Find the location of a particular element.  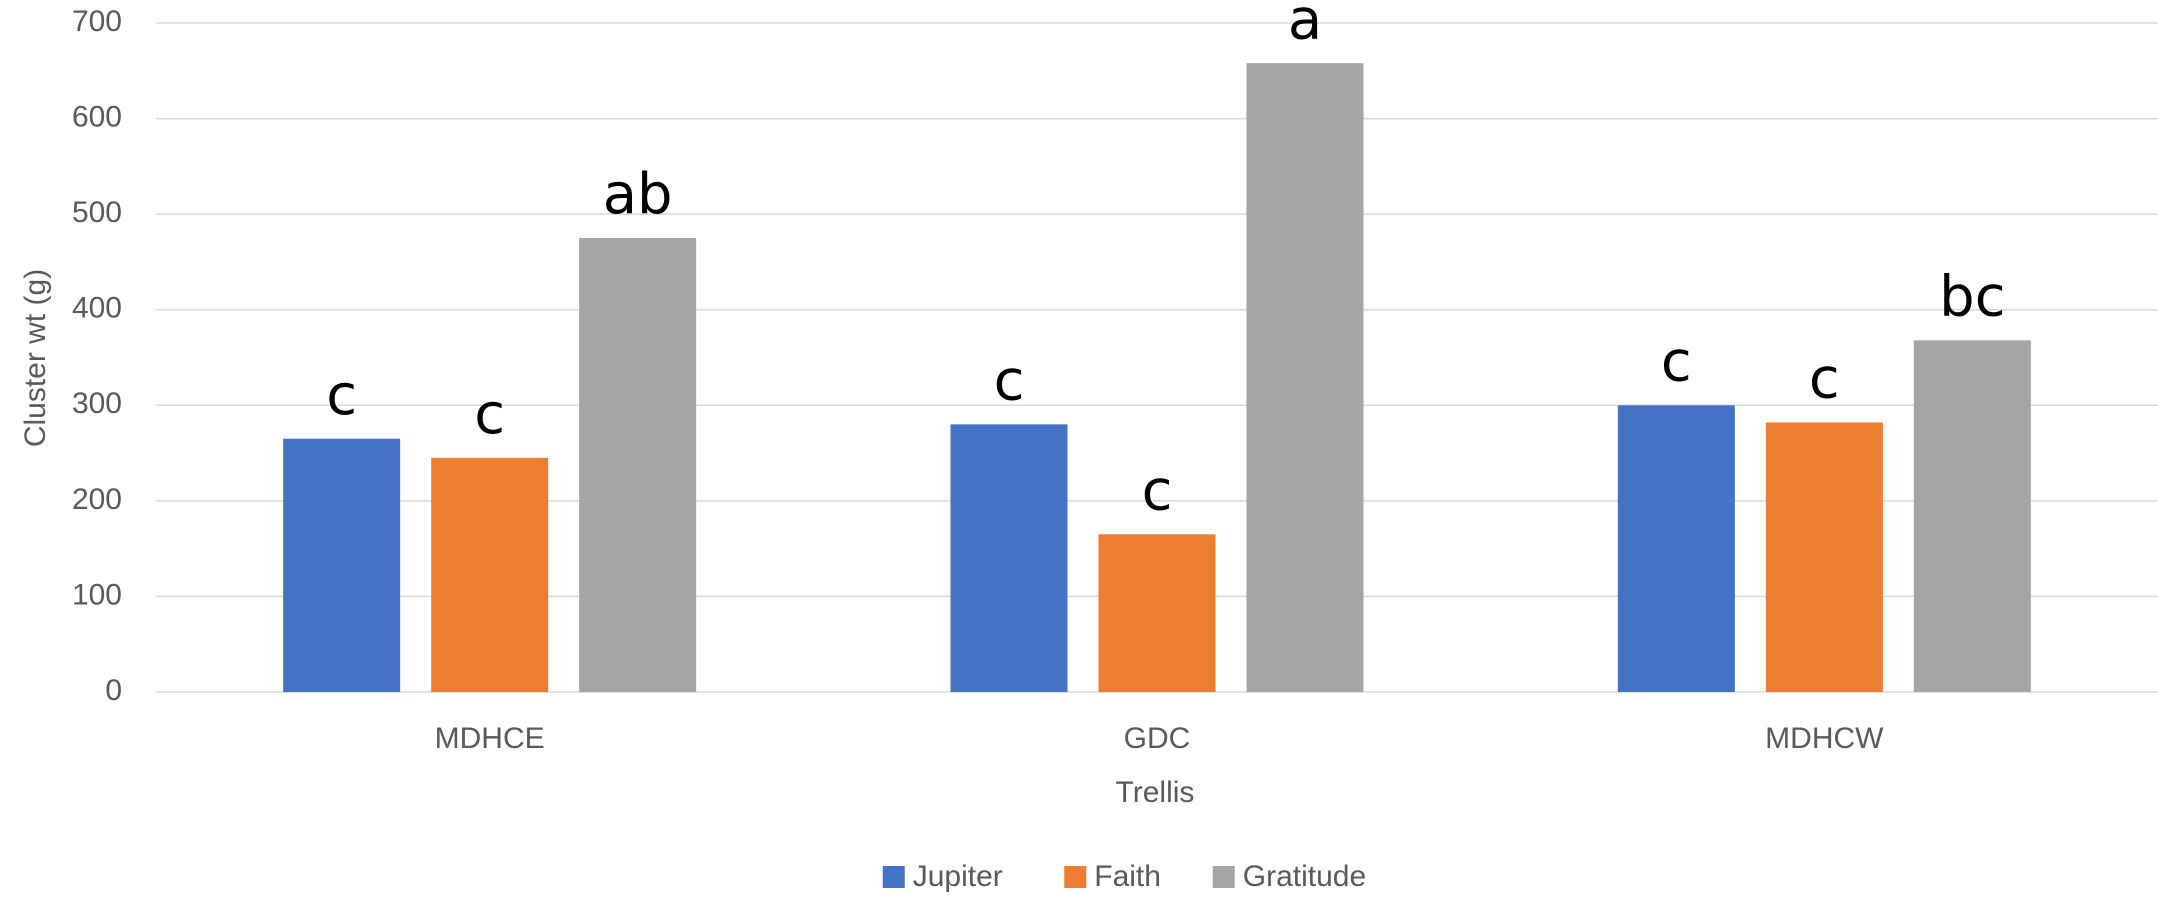

x-axis-title: Trellis is located at coordinates (1155, 792).